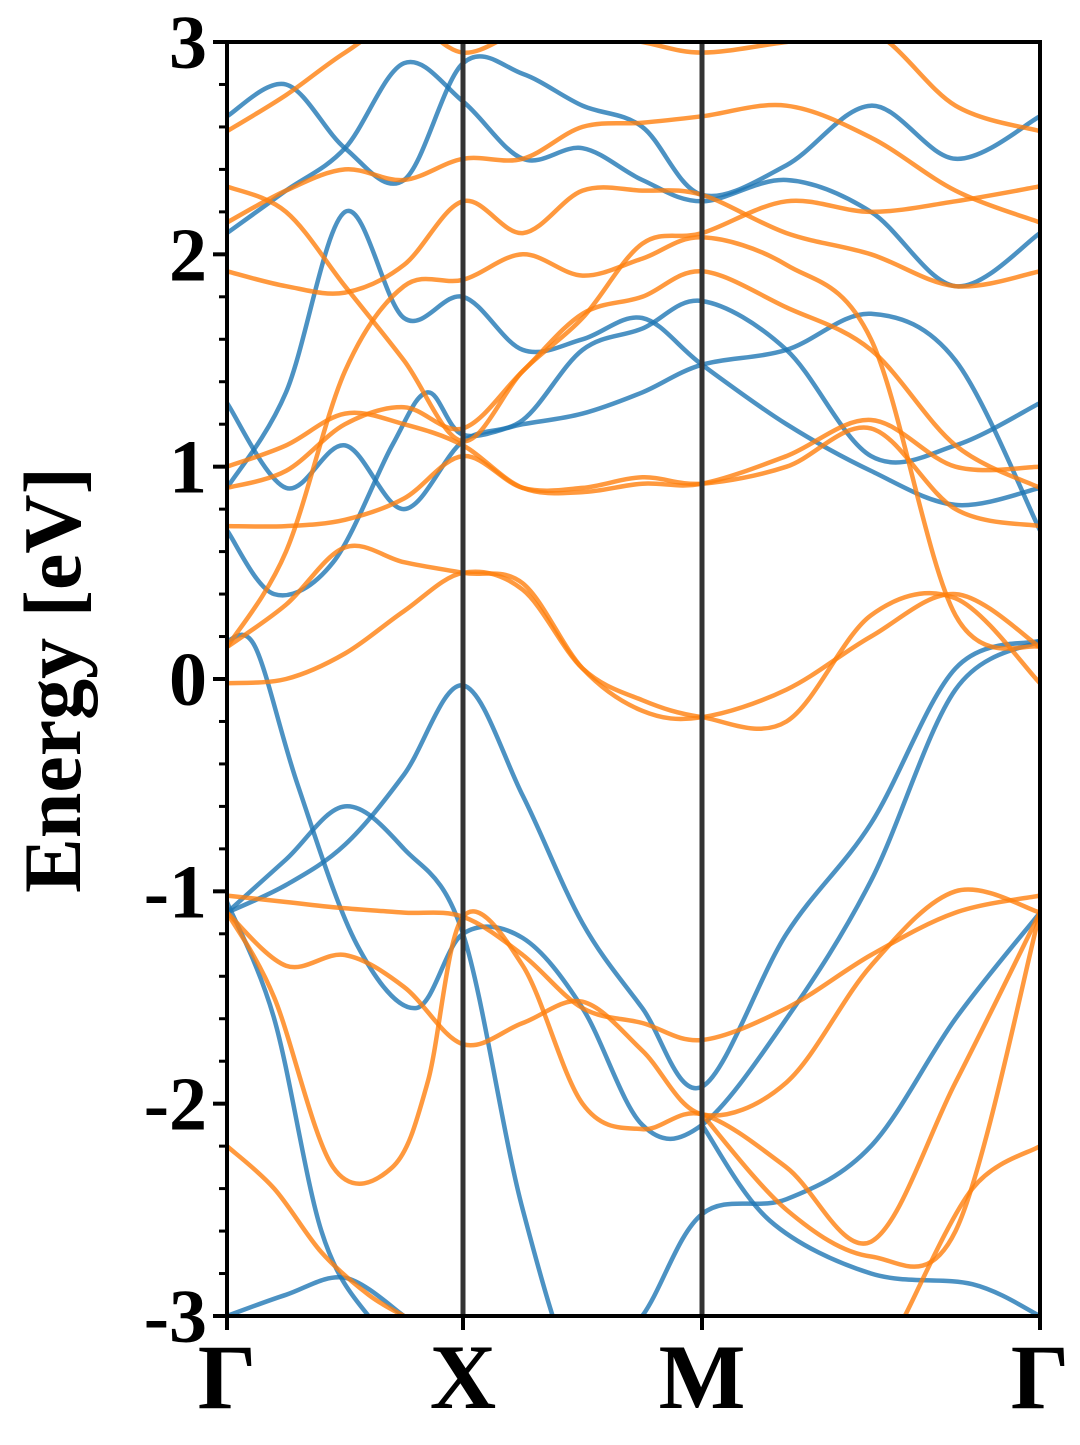  I want to click on y-ticks: 3 2 1 0 -1 -2 -3, so click(185, 680).